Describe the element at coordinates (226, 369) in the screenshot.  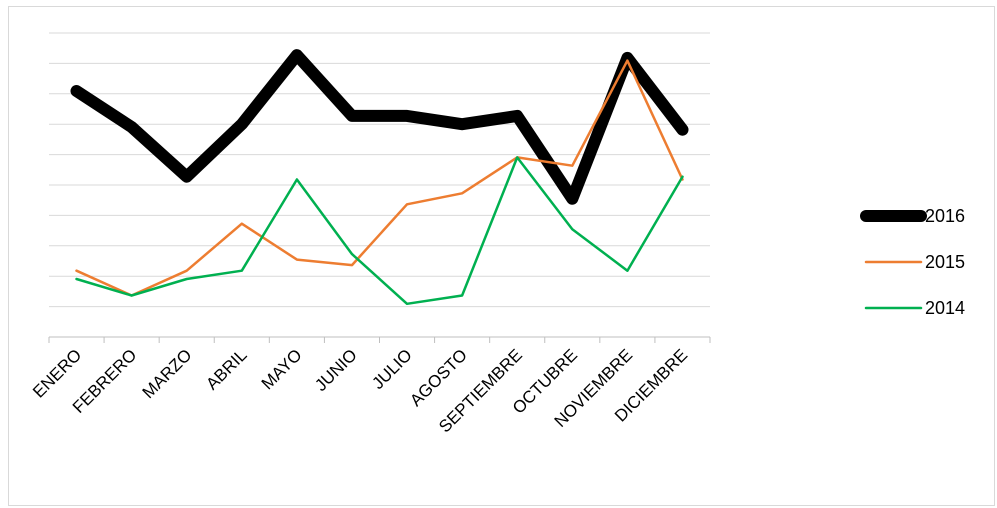
I see `x-tick-label: ABRIL` at that location.